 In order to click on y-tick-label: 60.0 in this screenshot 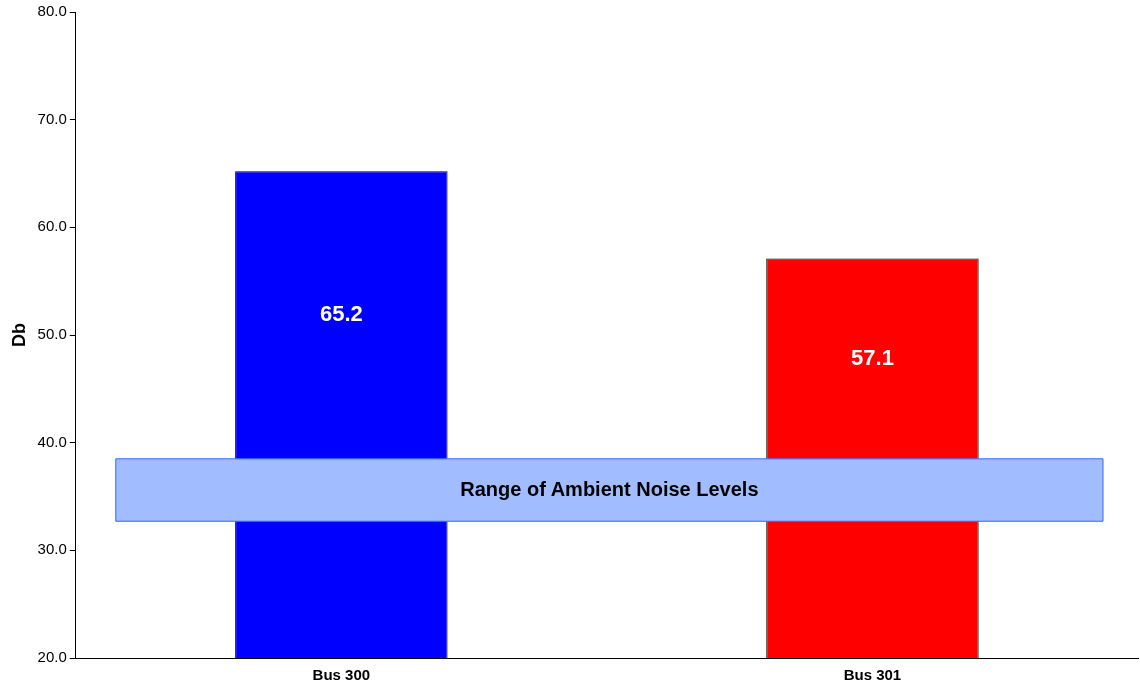, I will do `click(52, 226)`.